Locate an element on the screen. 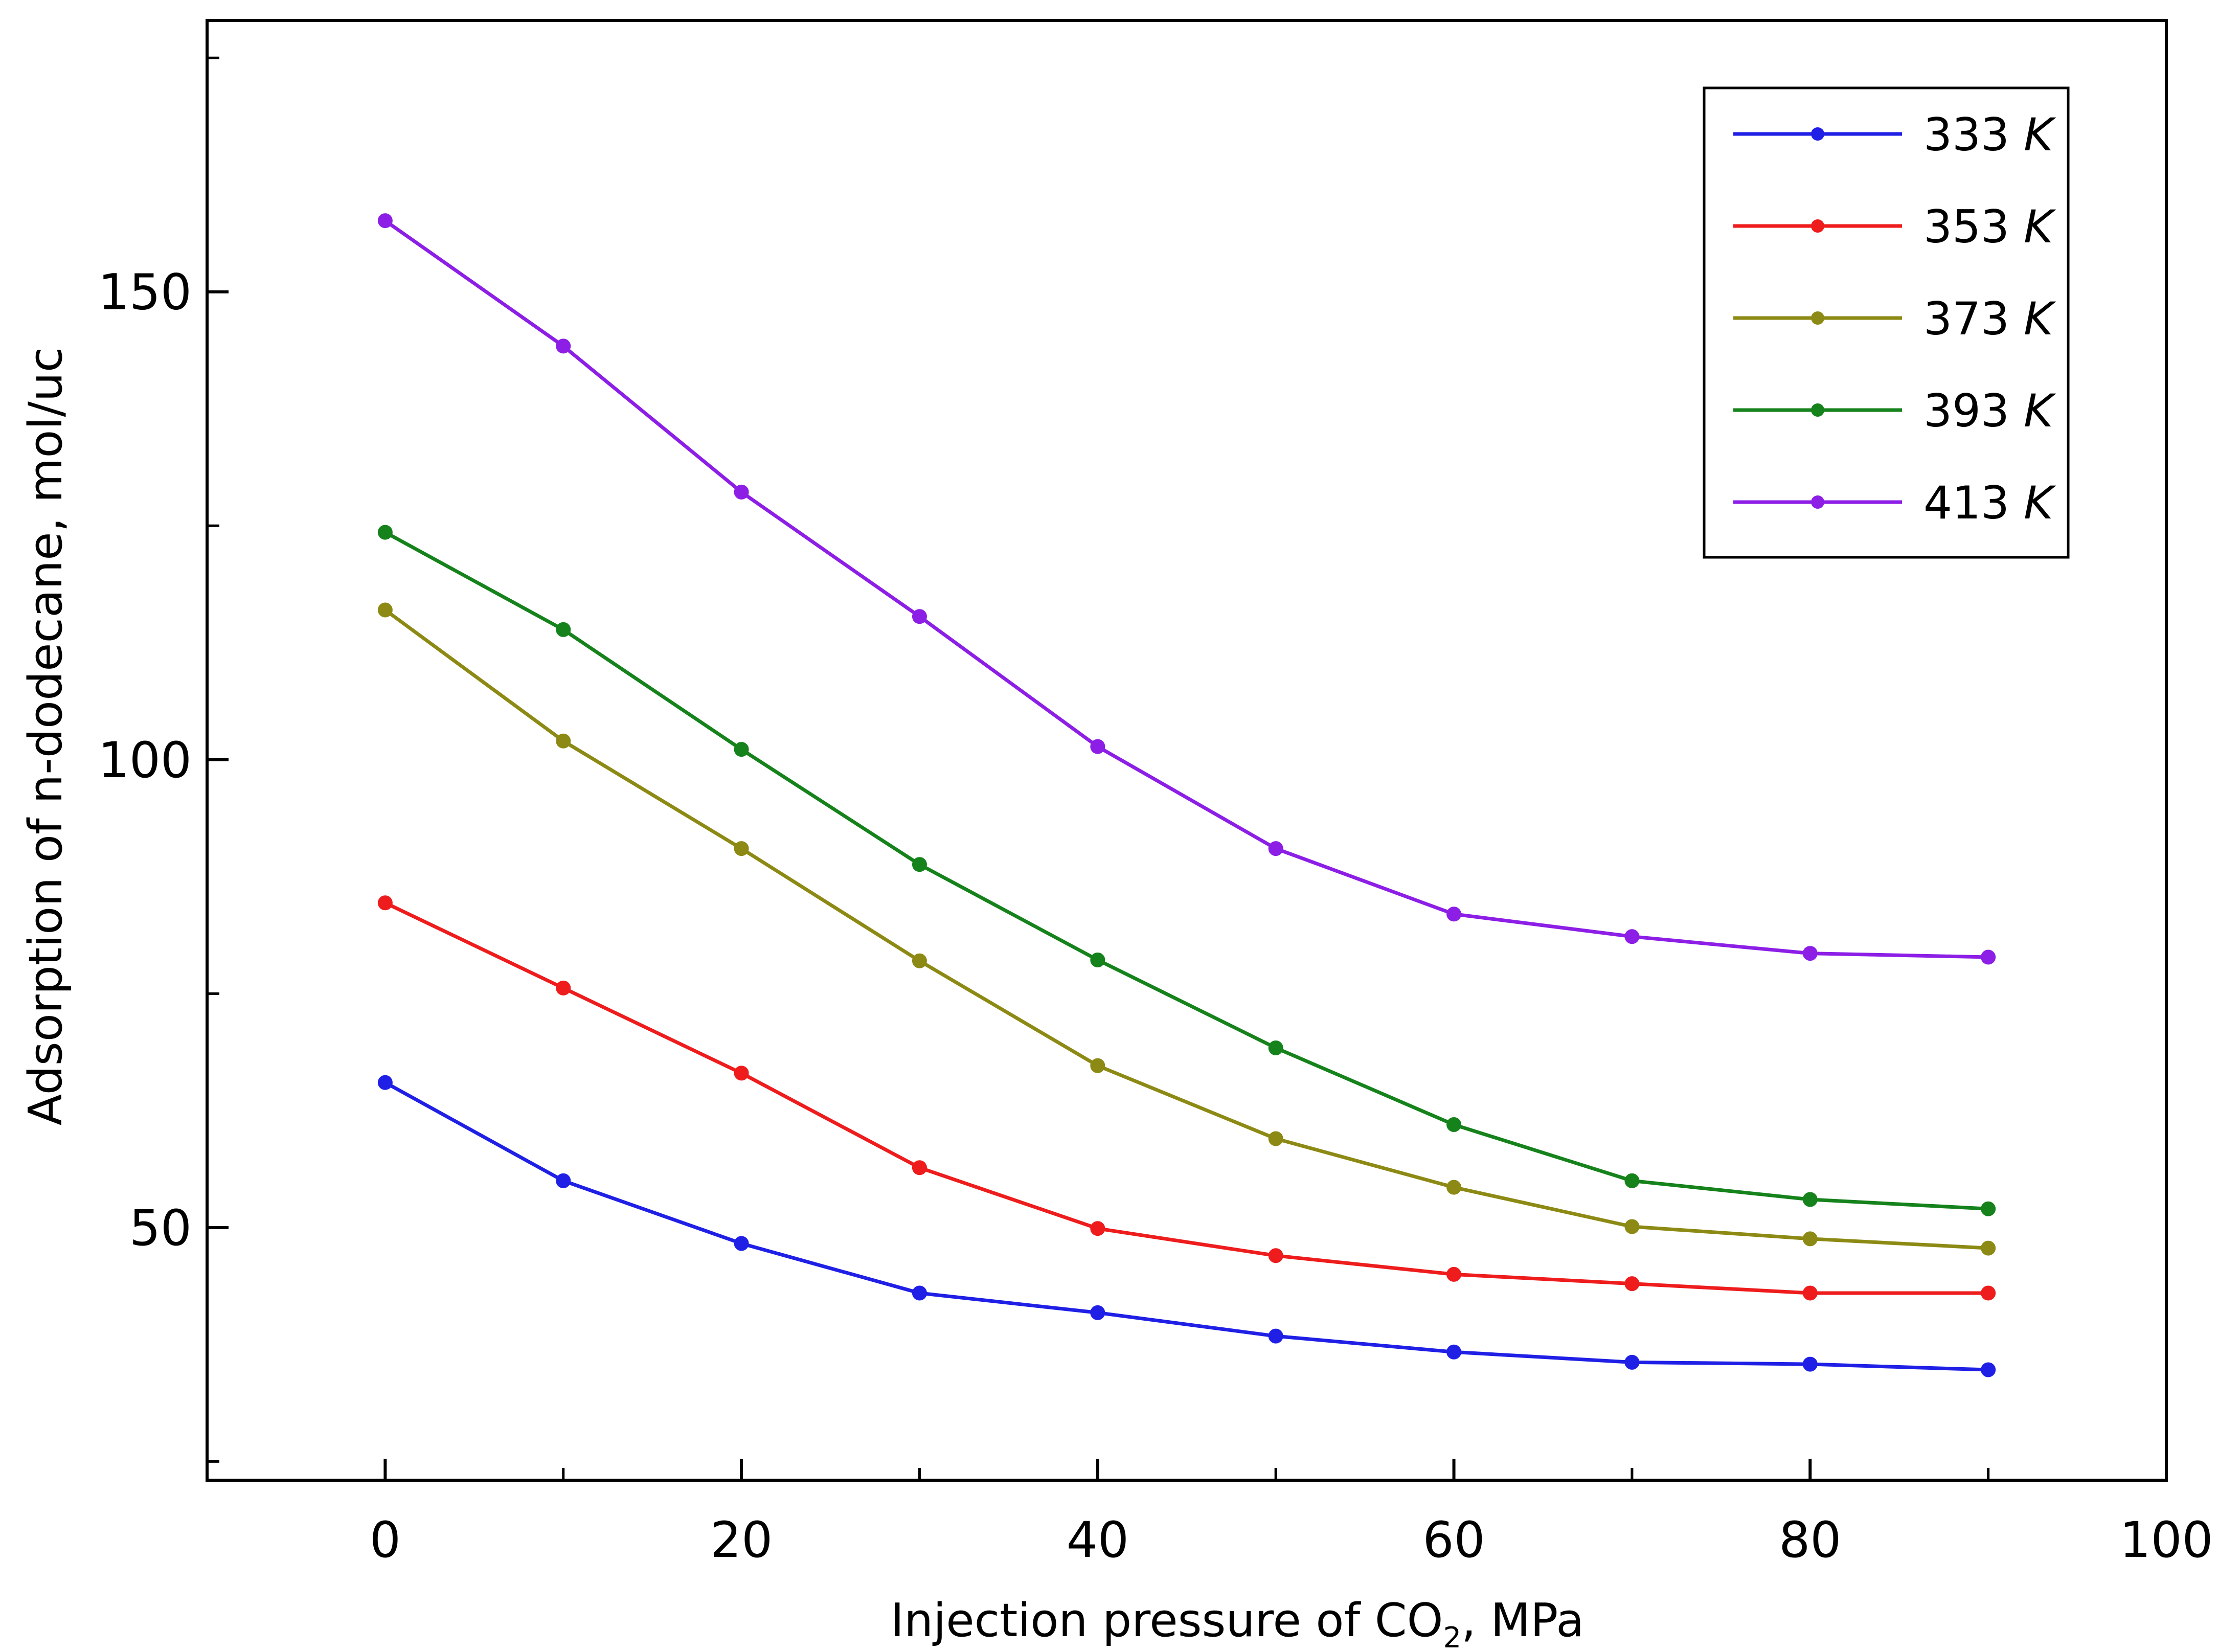 The height and width of the screenshot is (1652, 2218). legend-entry-353: 353 K is located at coordinates (1894, 226).